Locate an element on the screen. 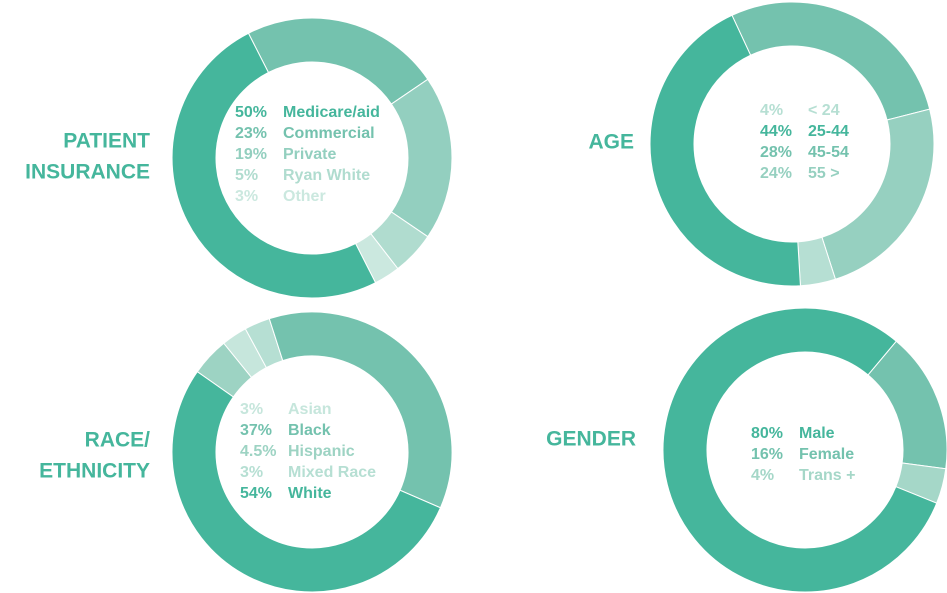 This screenshot has height=593, width=947. legend-label: 45-54 is located at coordinates (828, 152).